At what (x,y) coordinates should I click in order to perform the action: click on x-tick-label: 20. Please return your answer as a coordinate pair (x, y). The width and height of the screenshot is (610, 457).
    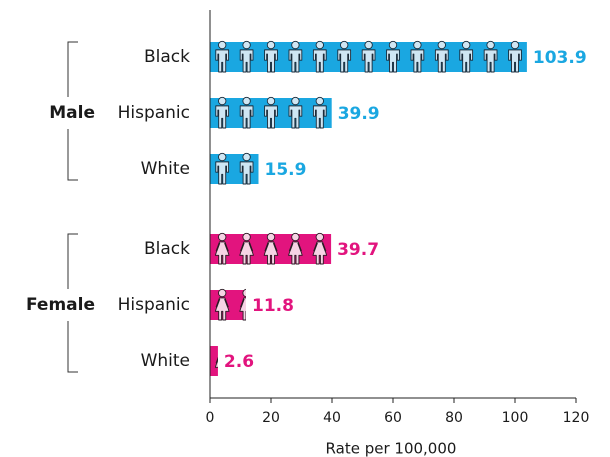
    Looking at the image, I should click on (271, 418).